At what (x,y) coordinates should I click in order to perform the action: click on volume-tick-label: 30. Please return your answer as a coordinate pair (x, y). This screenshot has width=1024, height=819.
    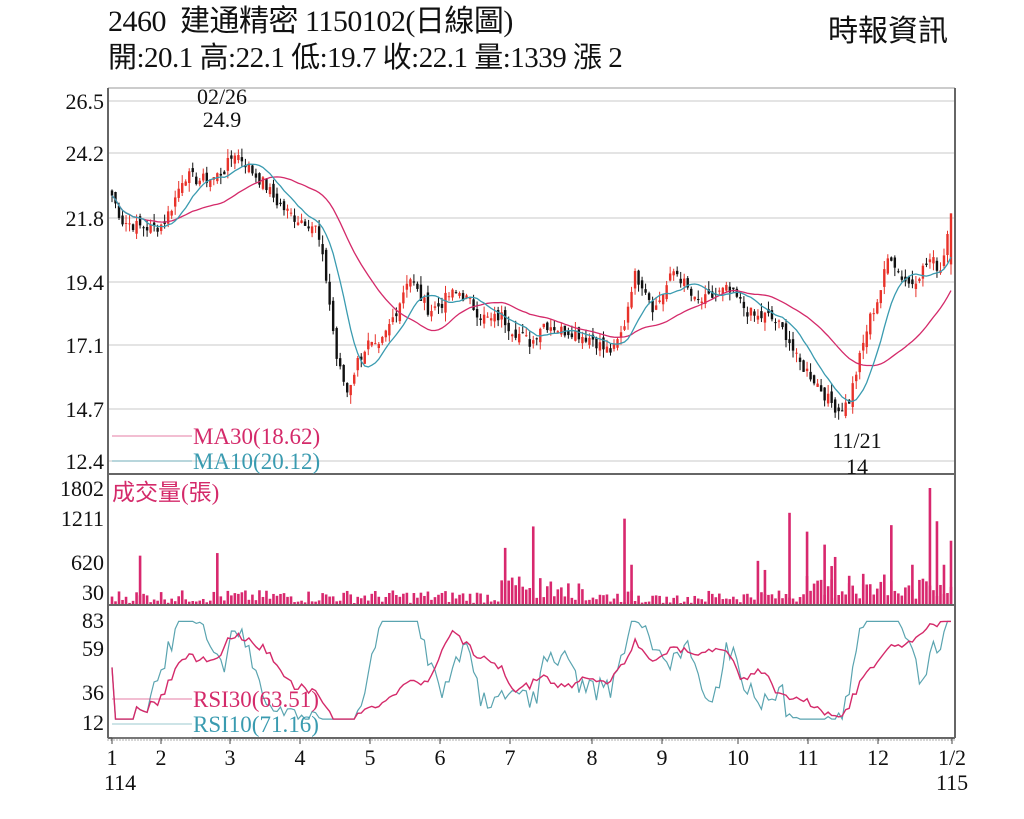
    Looking at the image, I should click on (93, 592).